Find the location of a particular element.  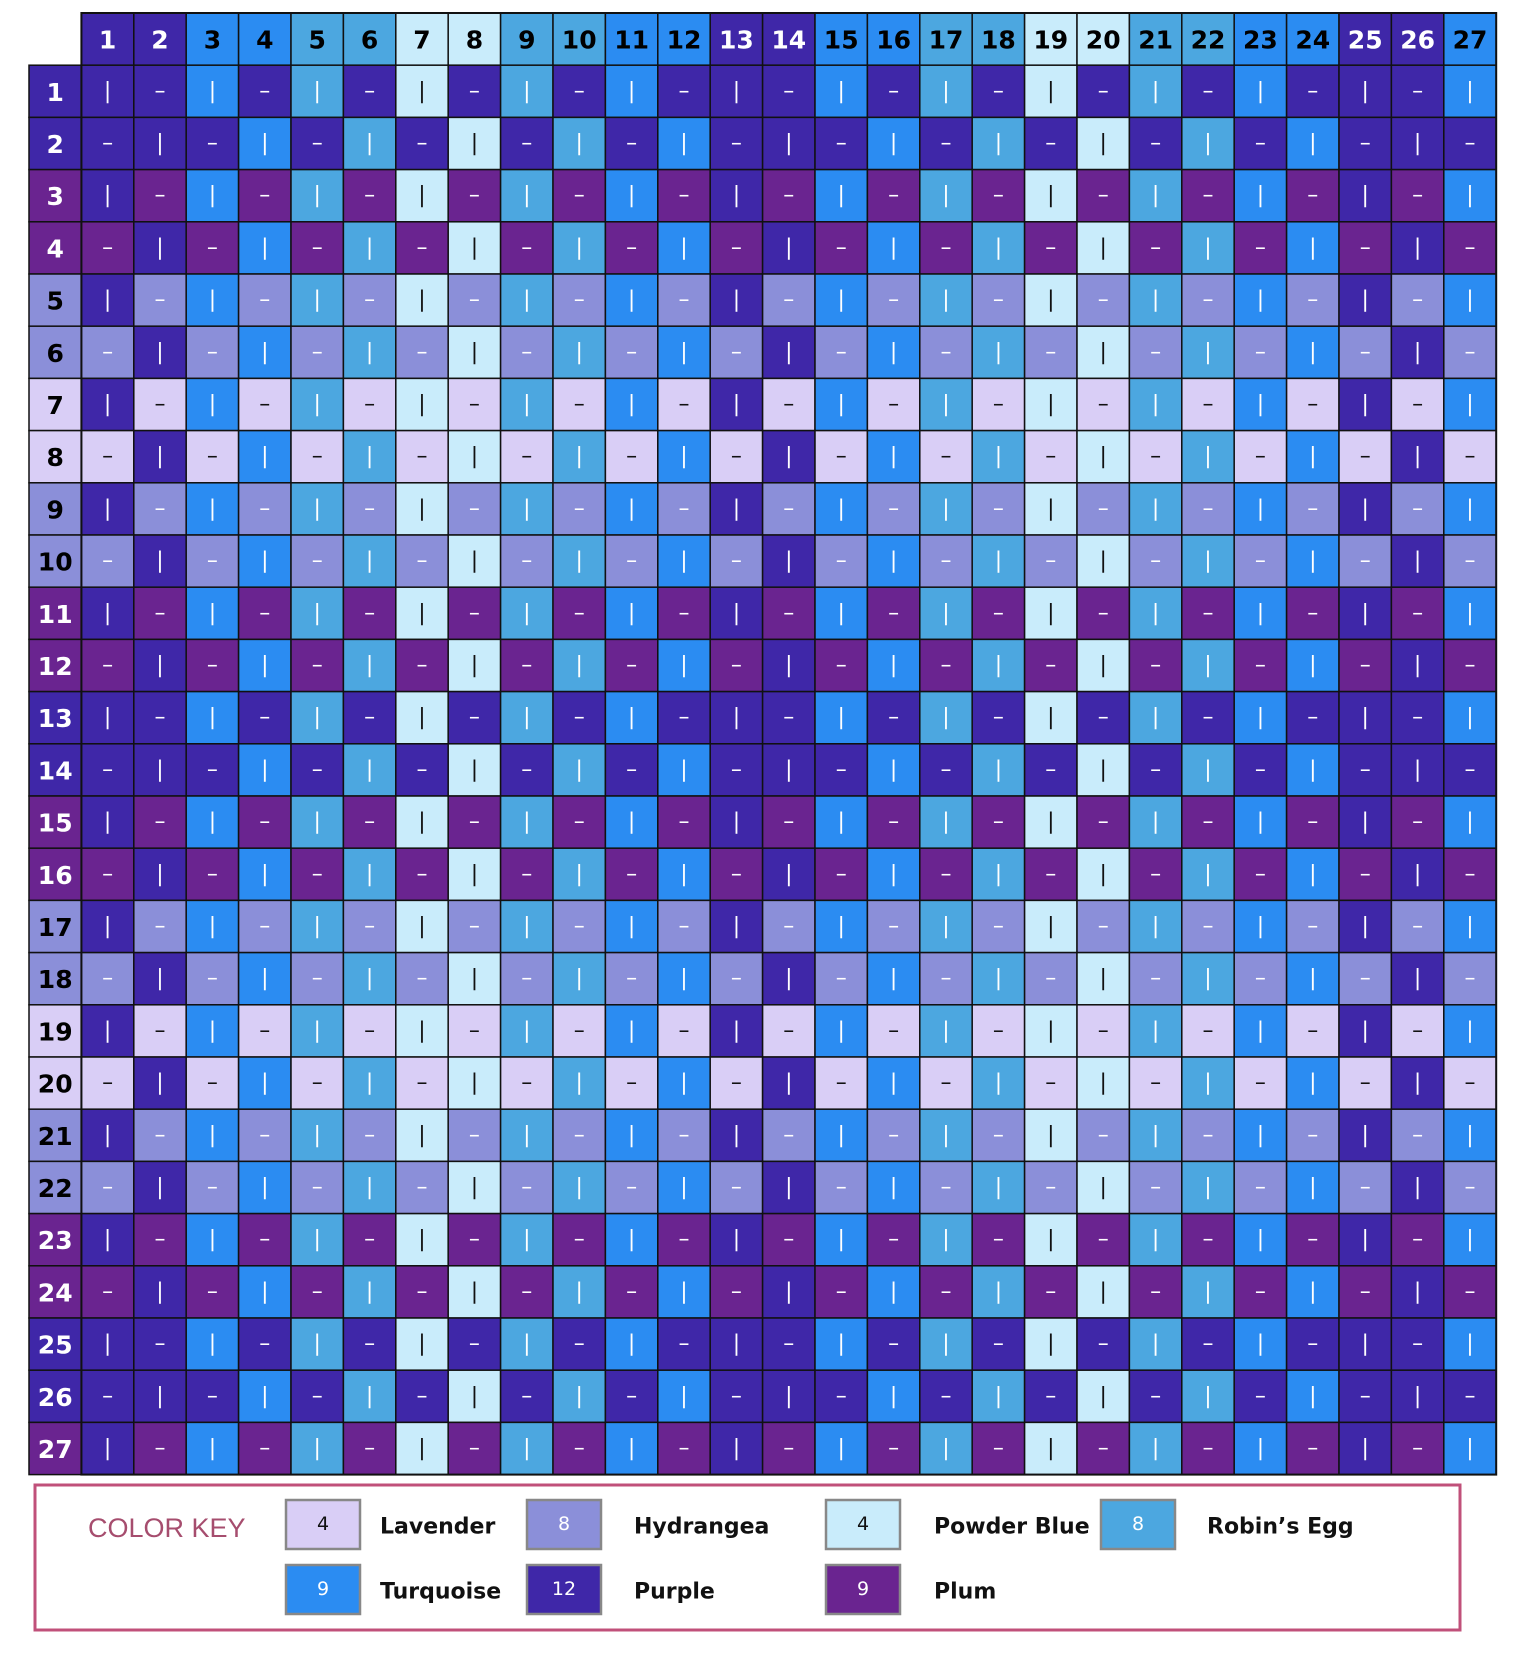

column-header: 16 is located at coordinates (893, 40).